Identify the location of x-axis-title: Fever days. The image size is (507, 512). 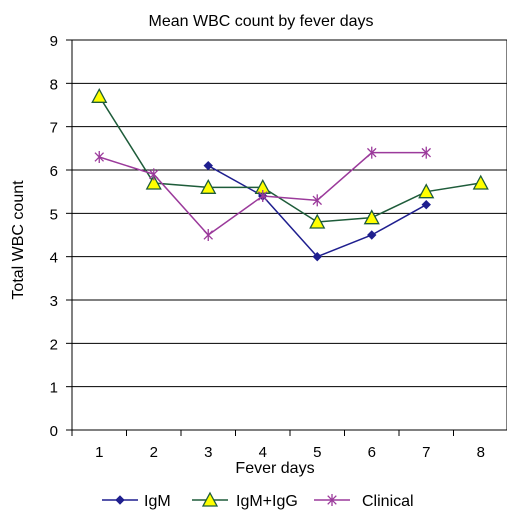
(274, 468).